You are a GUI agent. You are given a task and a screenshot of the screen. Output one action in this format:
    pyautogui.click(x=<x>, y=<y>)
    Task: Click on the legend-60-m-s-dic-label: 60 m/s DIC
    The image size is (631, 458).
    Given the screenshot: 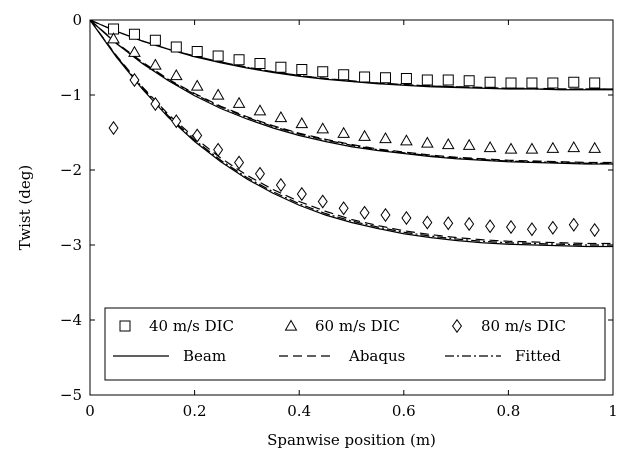 What is the action you would take?
    pyautogui.click(x=357, y=326)
    